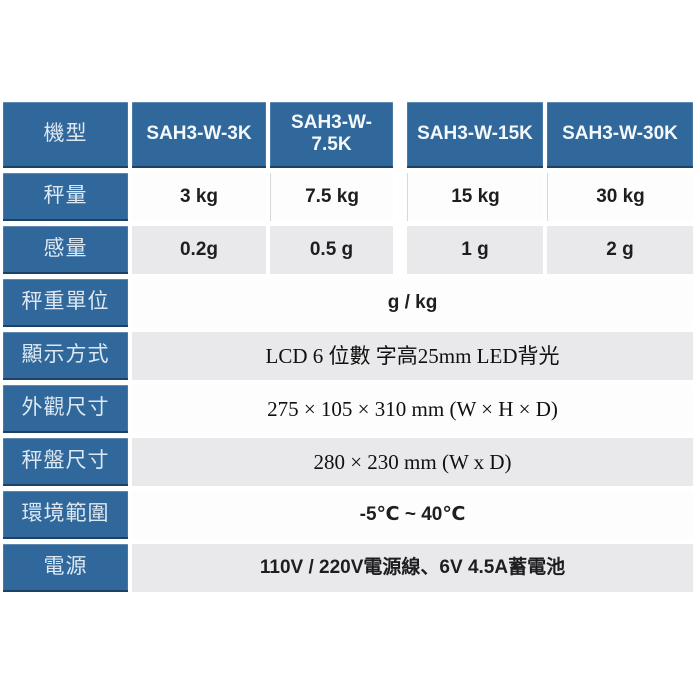 The width and height of the screenshot is (700, 700). What do you see at coordinates (412, 303) in the screenshot?
I see `weighing-unit-value: g / kg` at bounding box center [412, 303].